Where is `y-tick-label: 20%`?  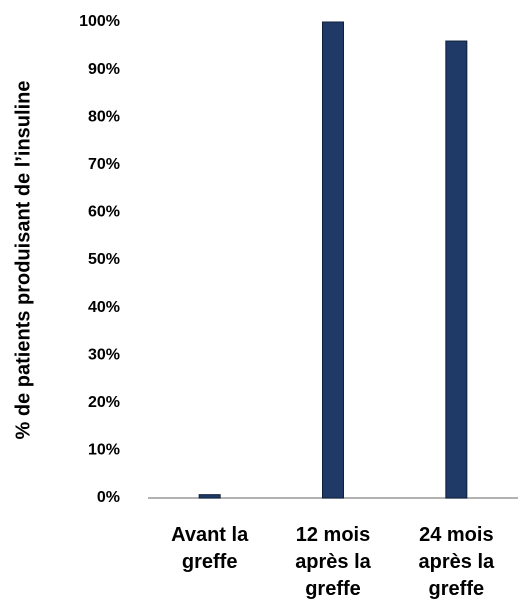
y-tick-label: 20% is located at coordinates (104, 402).